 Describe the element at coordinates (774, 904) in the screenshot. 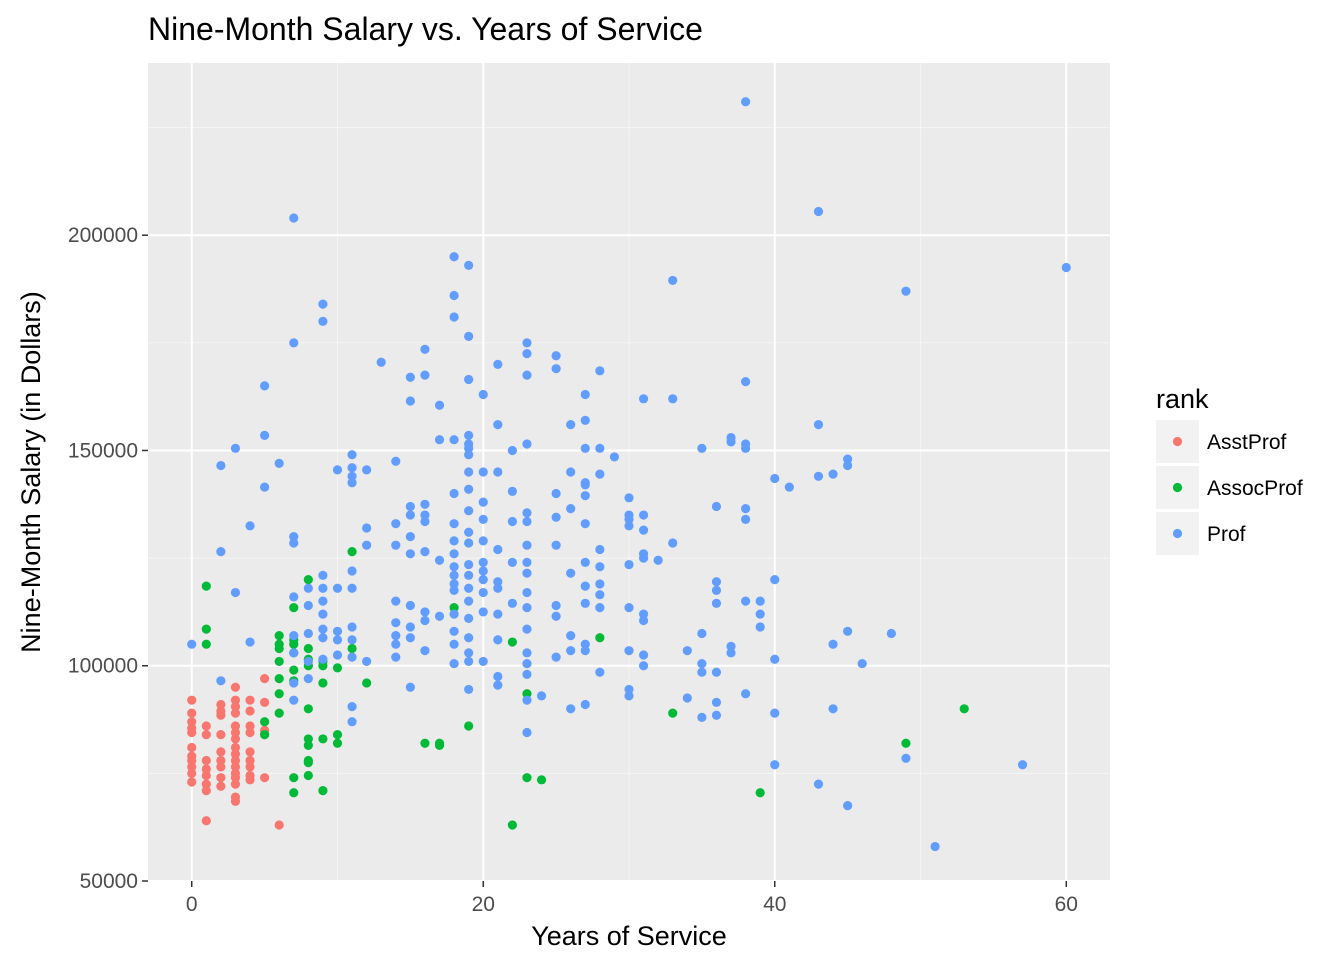

I see `x-tick-label: 40` at that location.